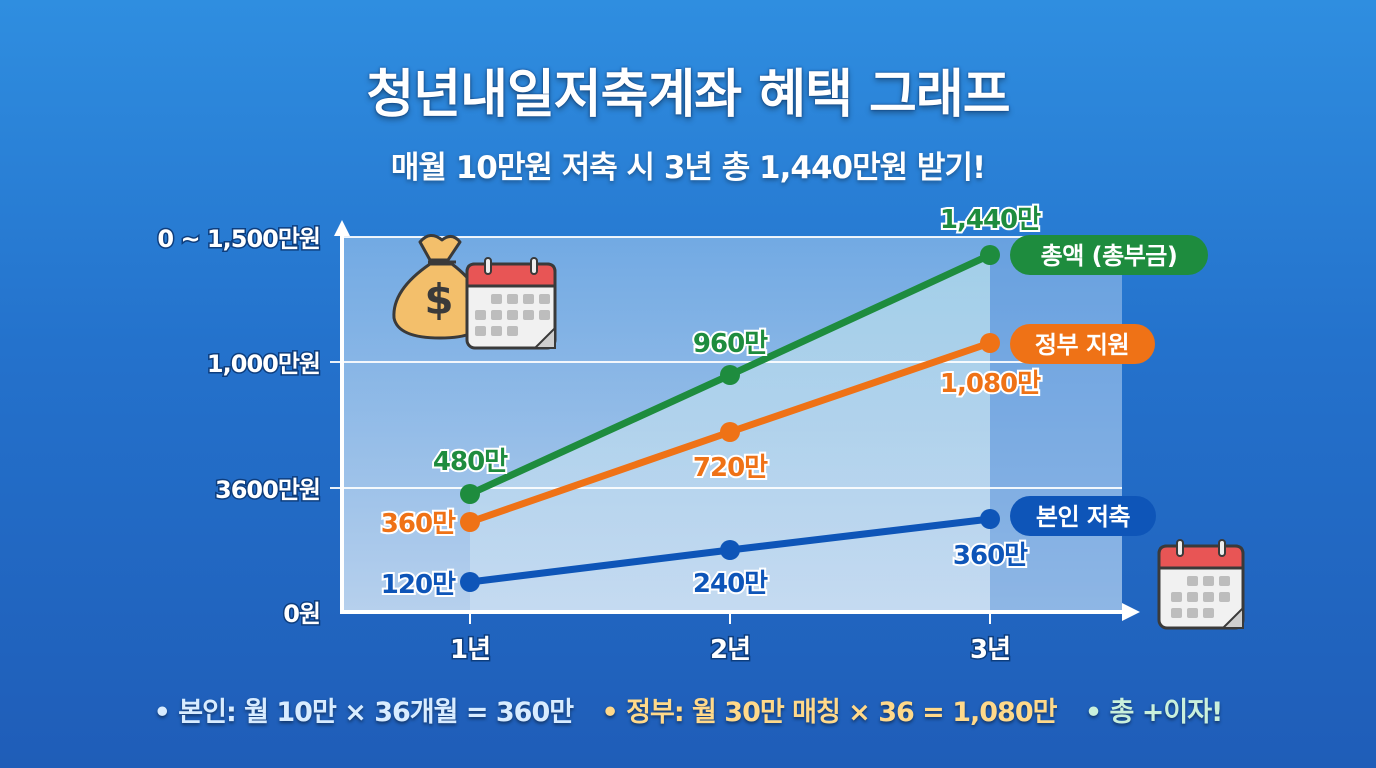 This screenshot has width=1376, height=768. Describe the element at coordinates (990, 220) in the screenshot. I see `data-label-total: 1,440만` at that location.